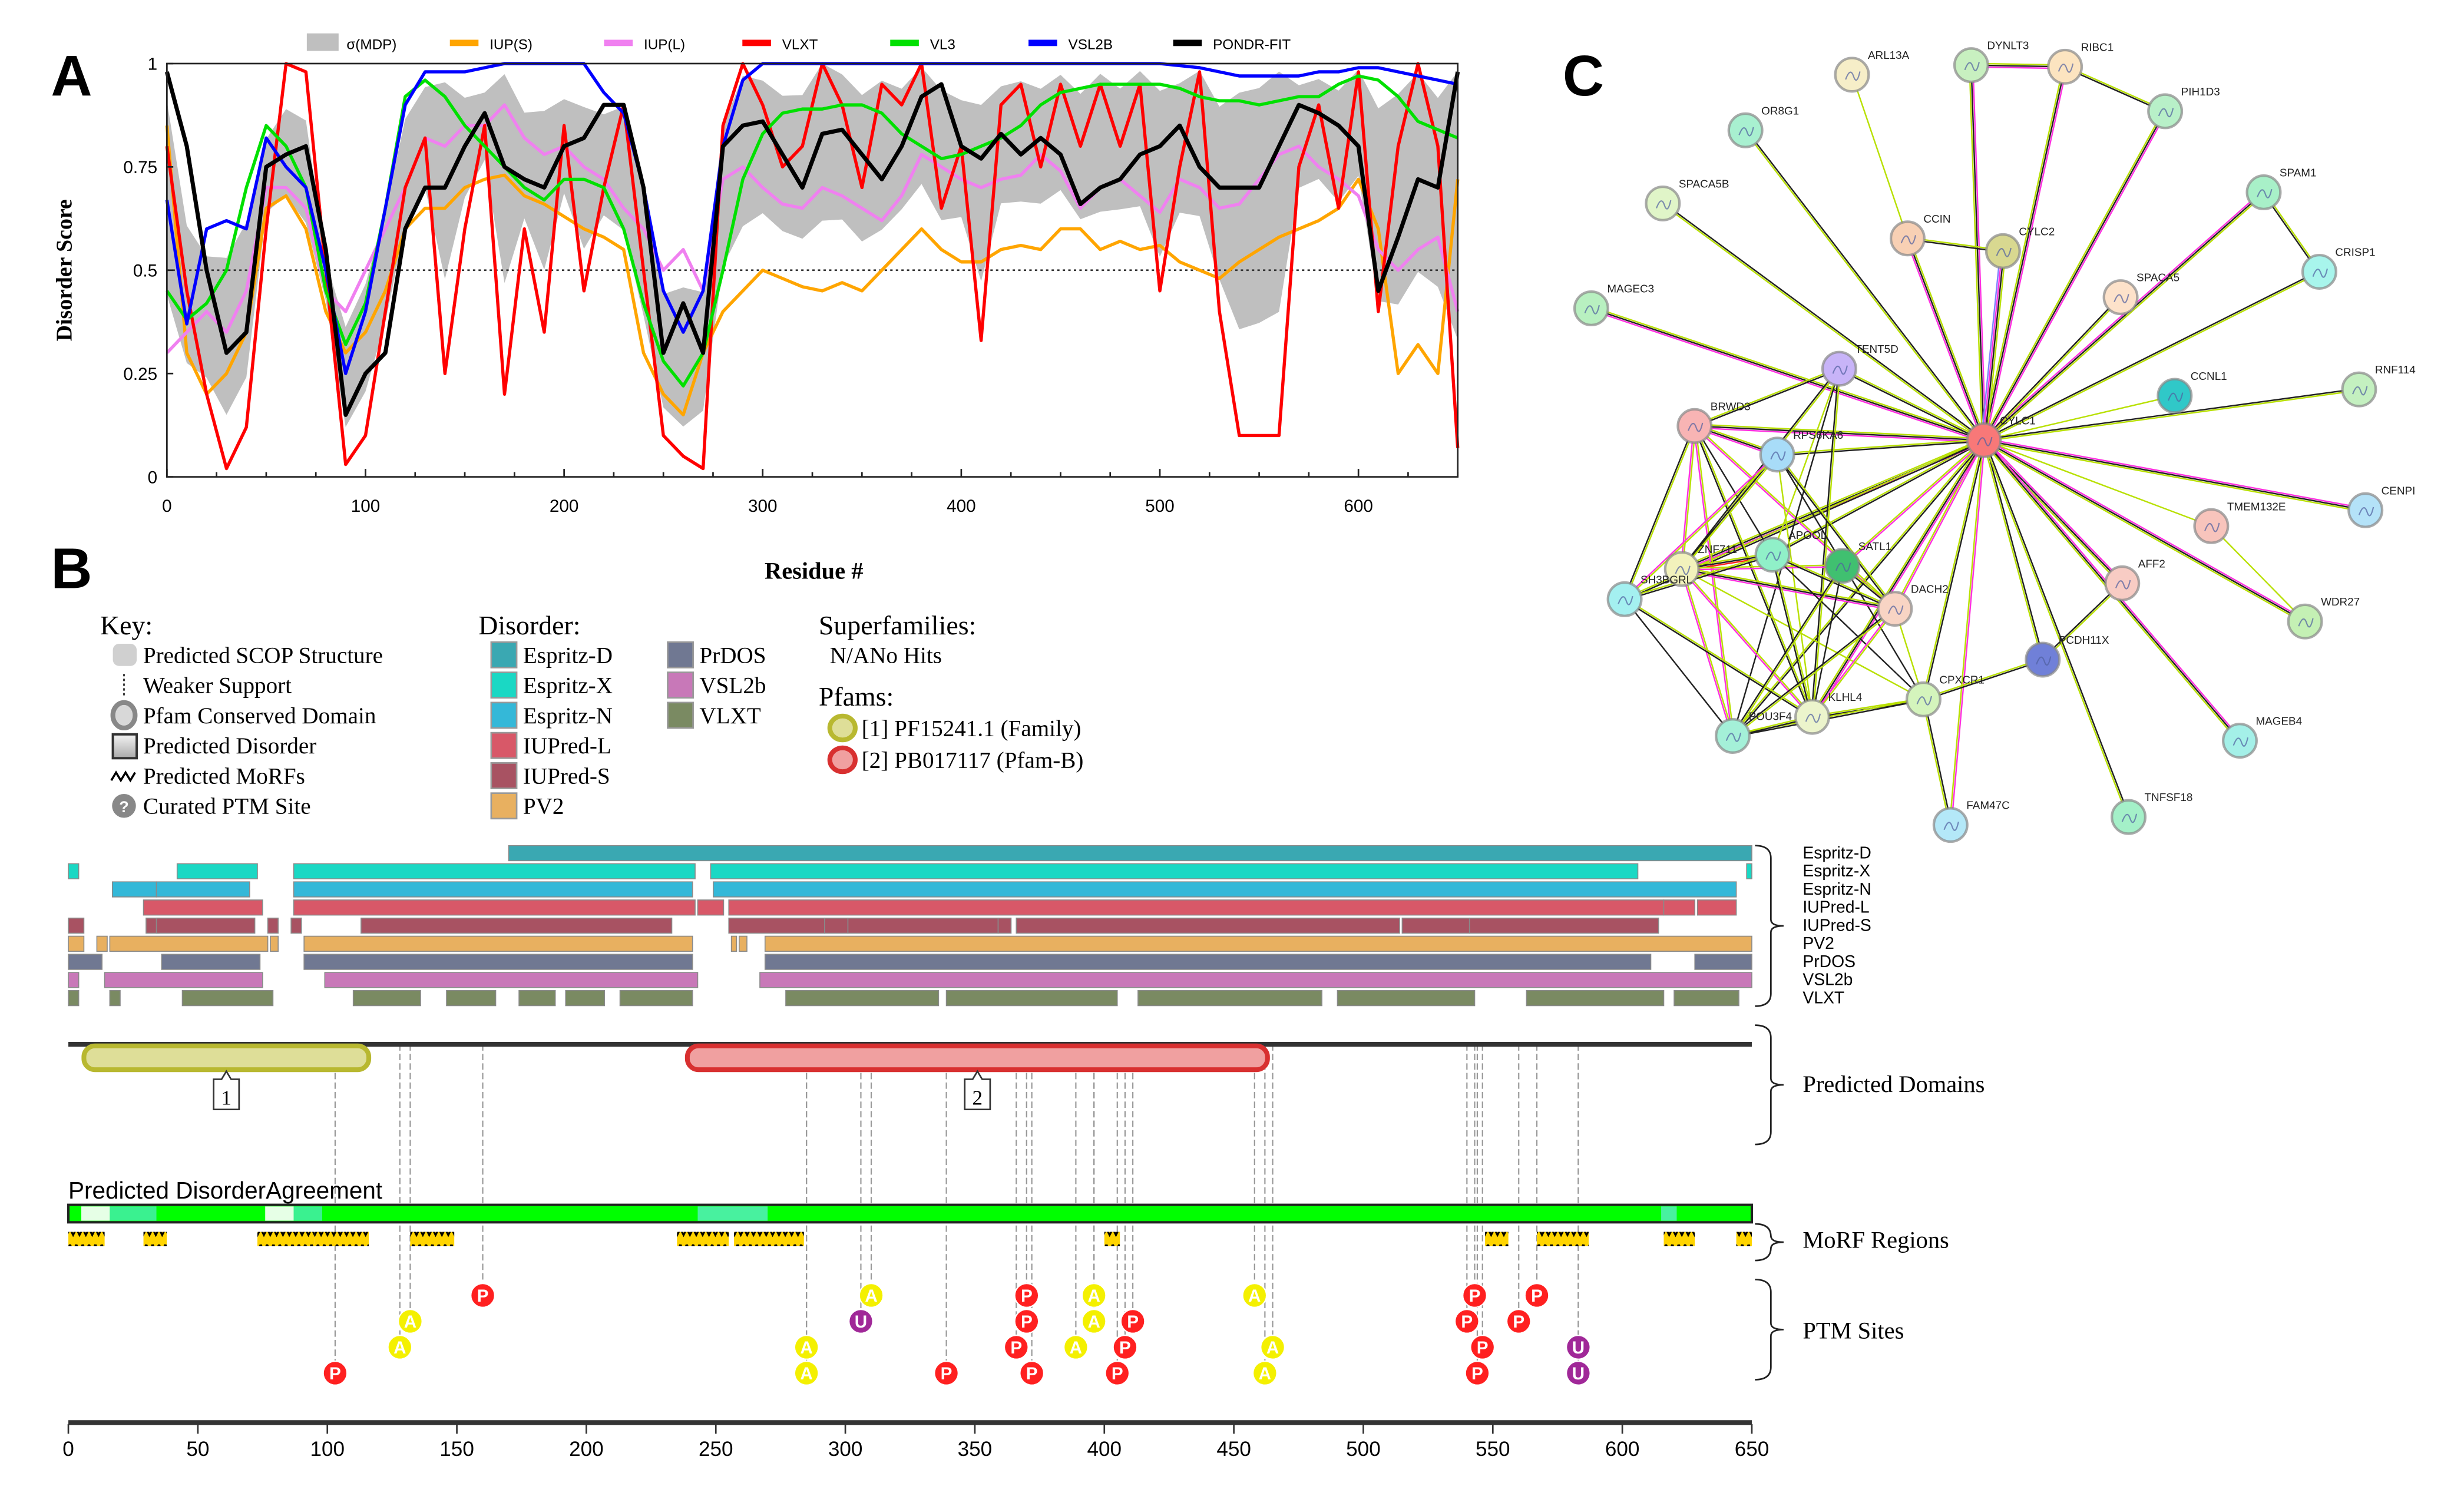 This screenshot has height=1486, width=2464. I want to click on network-node: APOOL, so click(1790, 551).